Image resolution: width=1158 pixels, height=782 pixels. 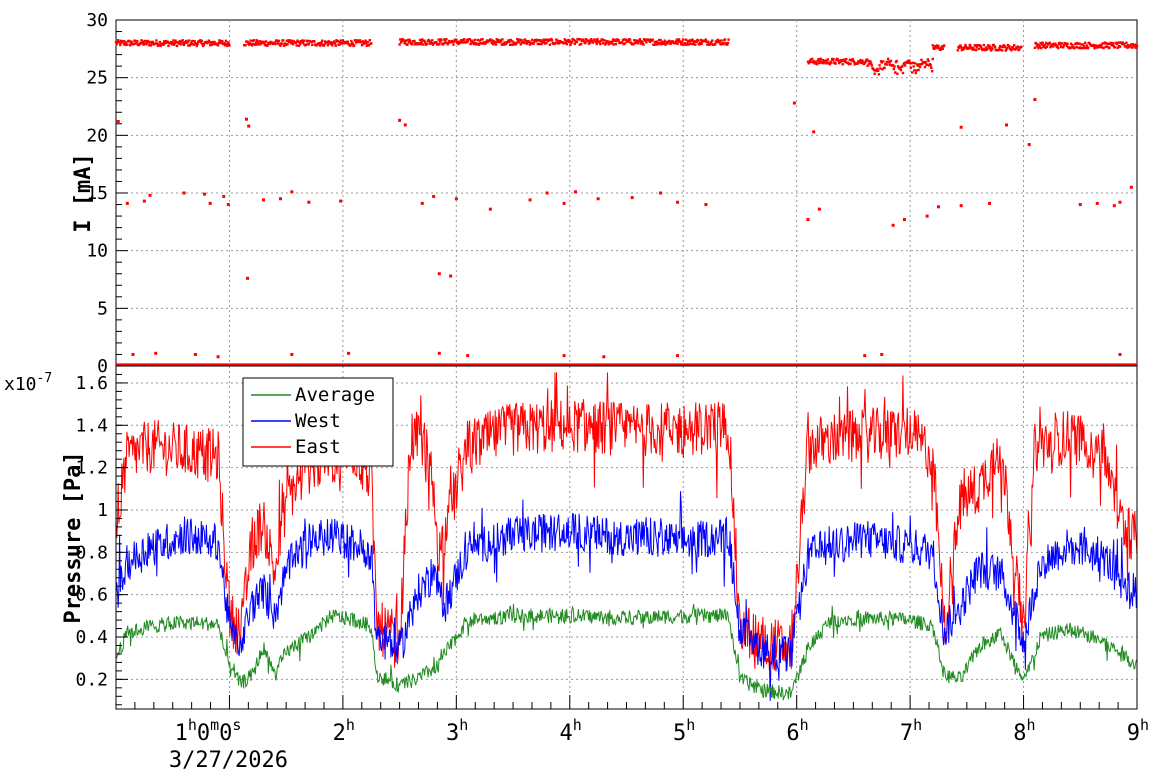 What do you see at coordinates (97, 78) in the screenshot?
I see `current-y-tick-label: 25` at bounding box center [97, 78].